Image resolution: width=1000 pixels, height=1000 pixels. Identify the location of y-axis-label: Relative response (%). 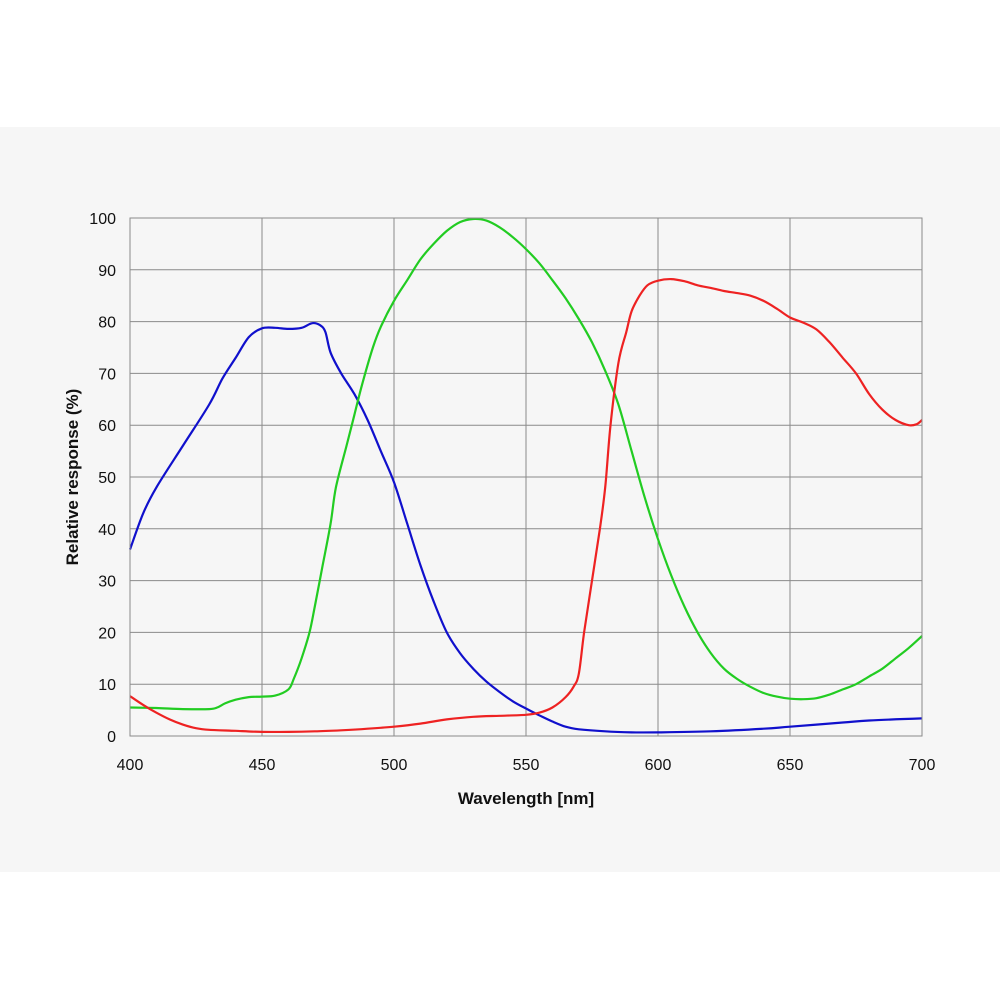
(72, 477).